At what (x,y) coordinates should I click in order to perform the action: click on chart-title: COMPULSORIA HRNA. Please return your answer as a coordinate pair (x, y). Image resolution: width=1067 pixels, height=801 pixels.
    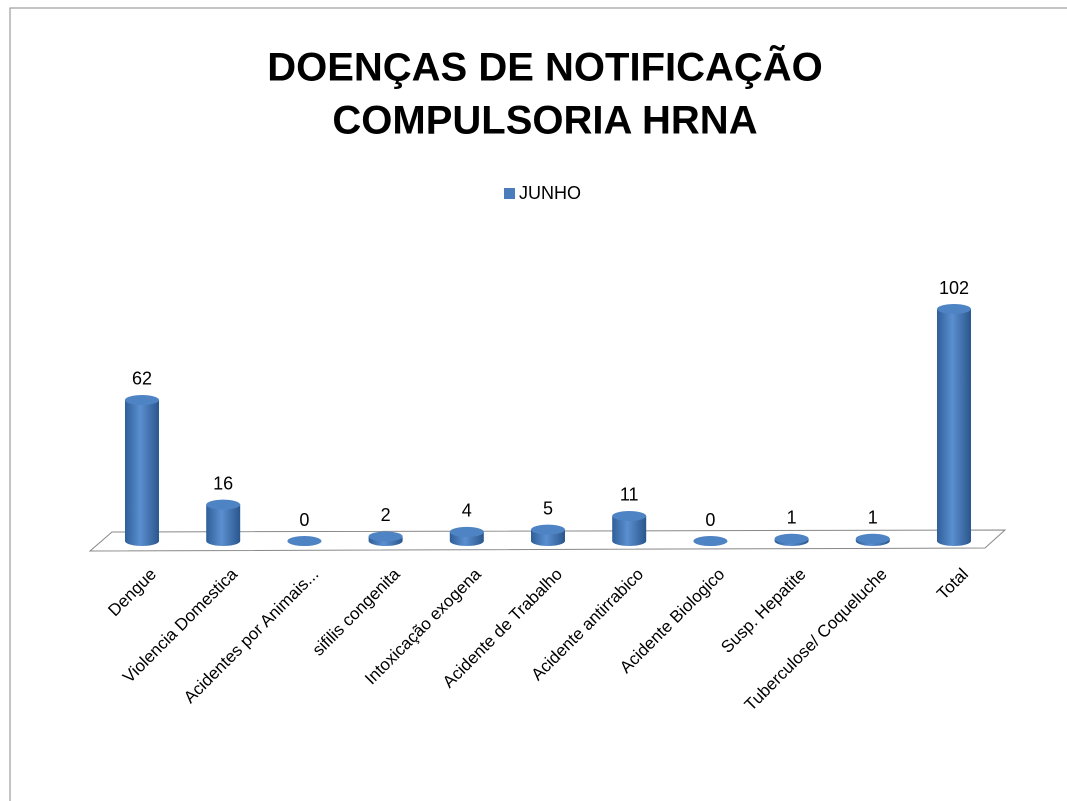
    Looking at the image, I should click on (544, 121).